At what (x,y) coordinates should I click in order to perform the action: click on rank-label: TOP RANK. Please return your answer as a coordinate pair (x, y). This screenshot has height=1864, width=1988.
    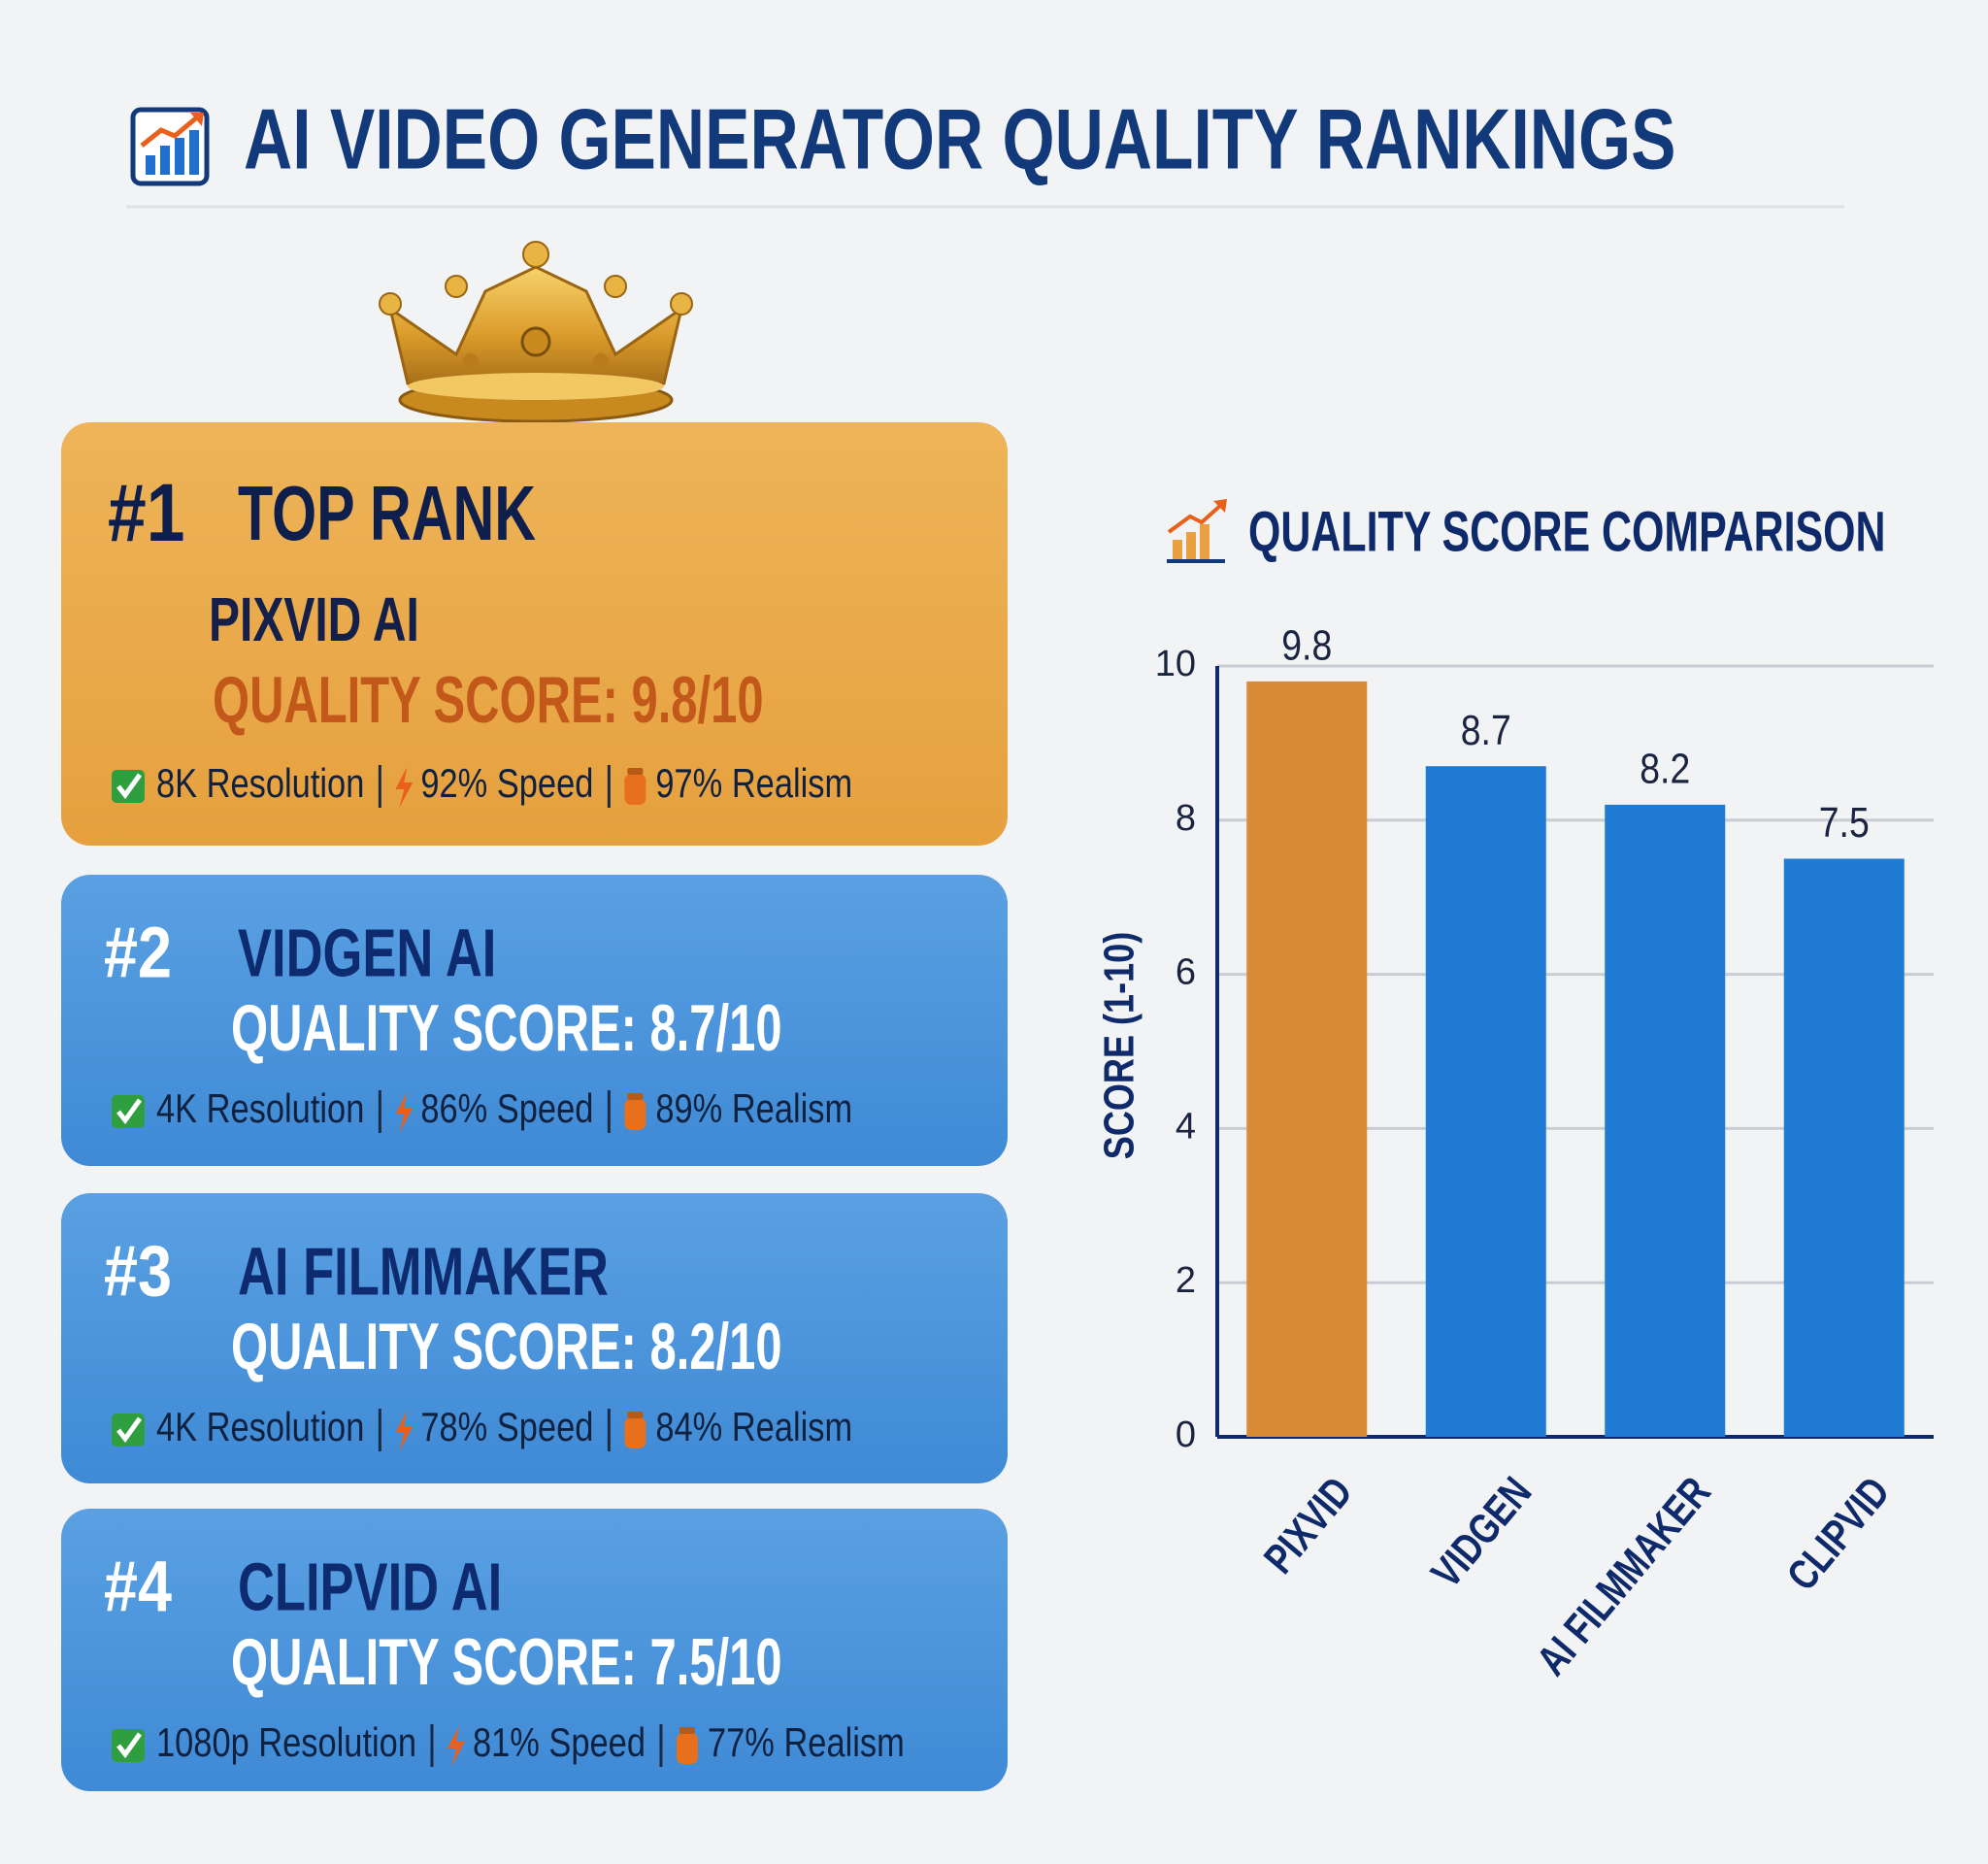
    Looking at the image, I should click on (387, 512).